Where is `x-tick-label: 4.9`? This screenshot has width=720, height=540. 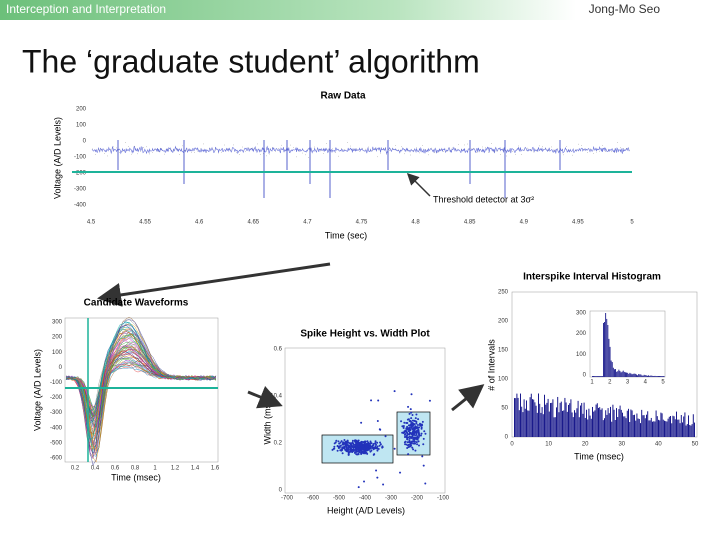
x-tick-label: 4.9 is located at coordinates (524, 223).